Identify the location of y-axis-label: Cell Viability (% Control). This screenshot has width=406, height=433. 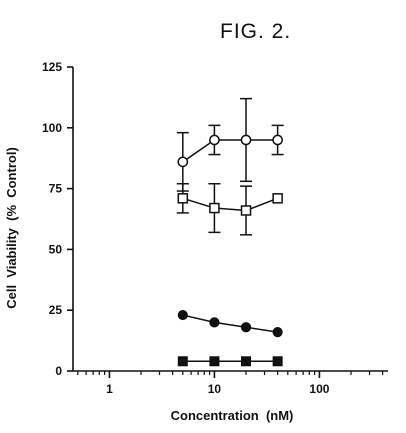
(11, 228).